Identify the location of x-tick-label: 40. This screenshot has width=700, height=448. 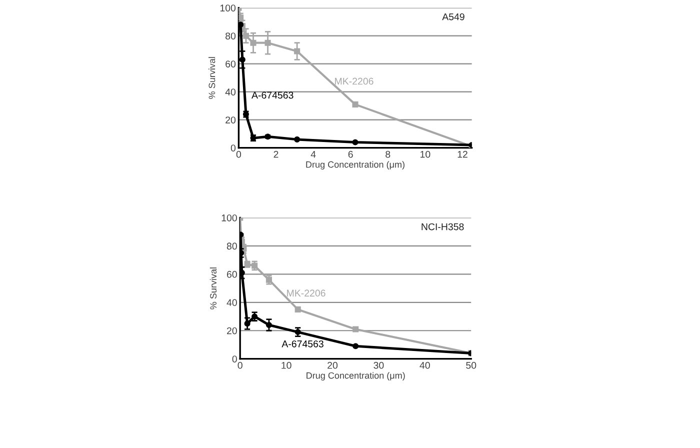
(425, 365).